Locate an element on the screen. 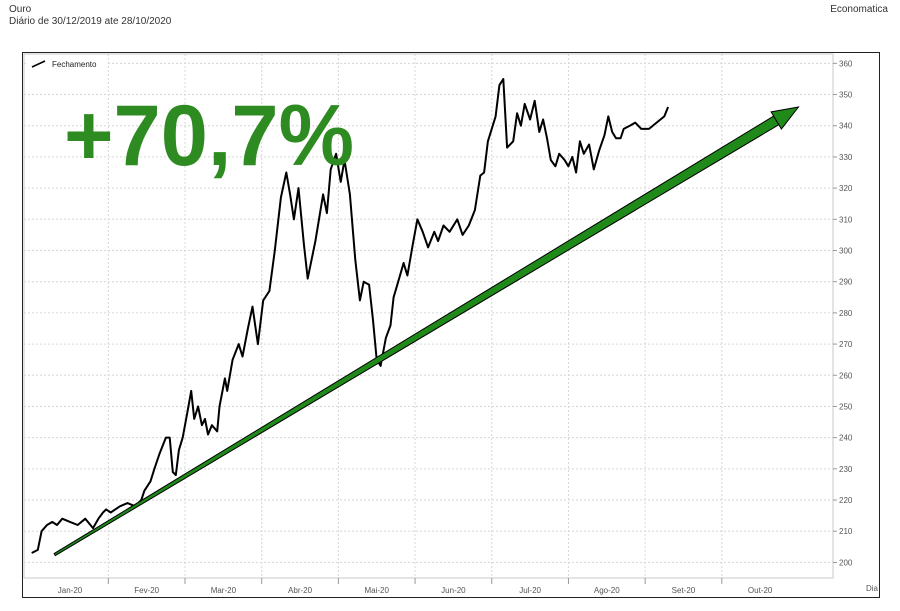 The image size is (900, 611). y-tick-label: 320 is located at coordinates (846, 188).